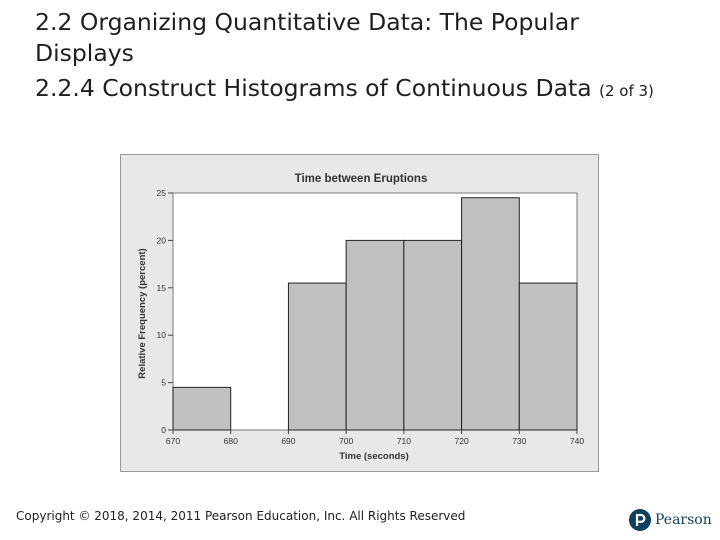  Describe the element at coordinates (162, 193) in the screenshot. I see `y-tick-label: 25` at that location.